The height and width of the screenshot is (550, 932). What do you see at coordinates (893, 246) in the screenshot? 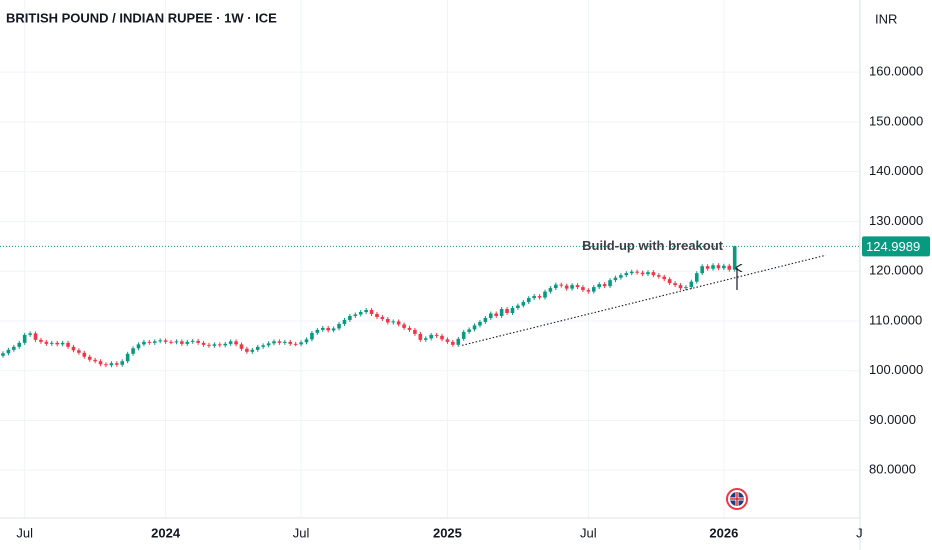
I see `last-price-label: 124.9989` at bounding box center [893, 246].